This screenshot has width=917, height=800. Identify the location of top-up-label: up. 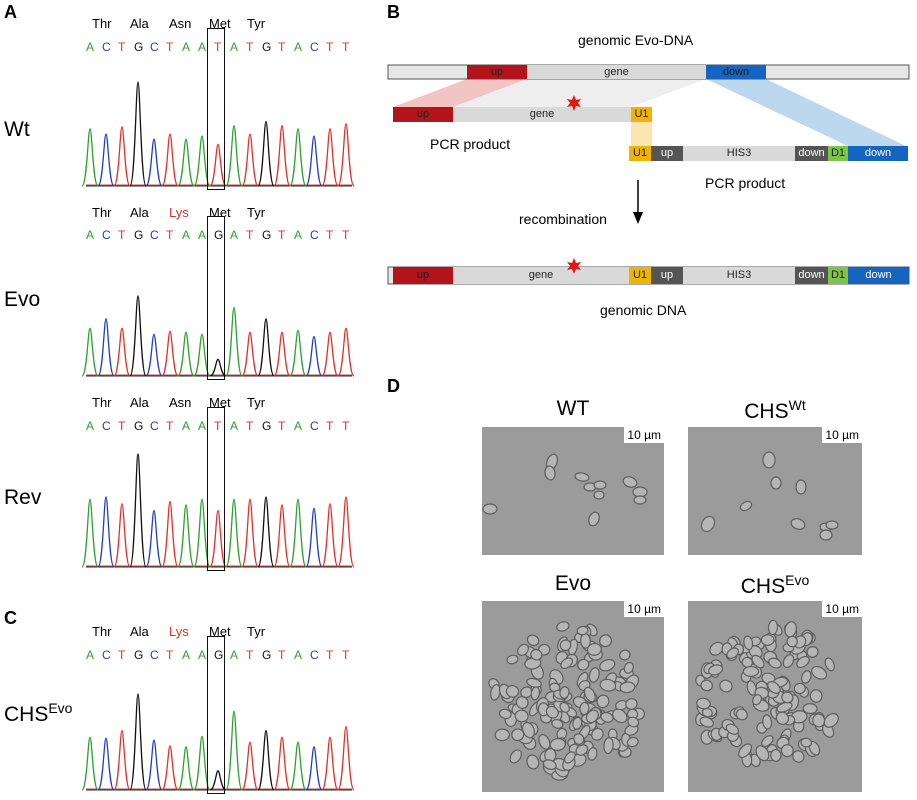
(497, 72).